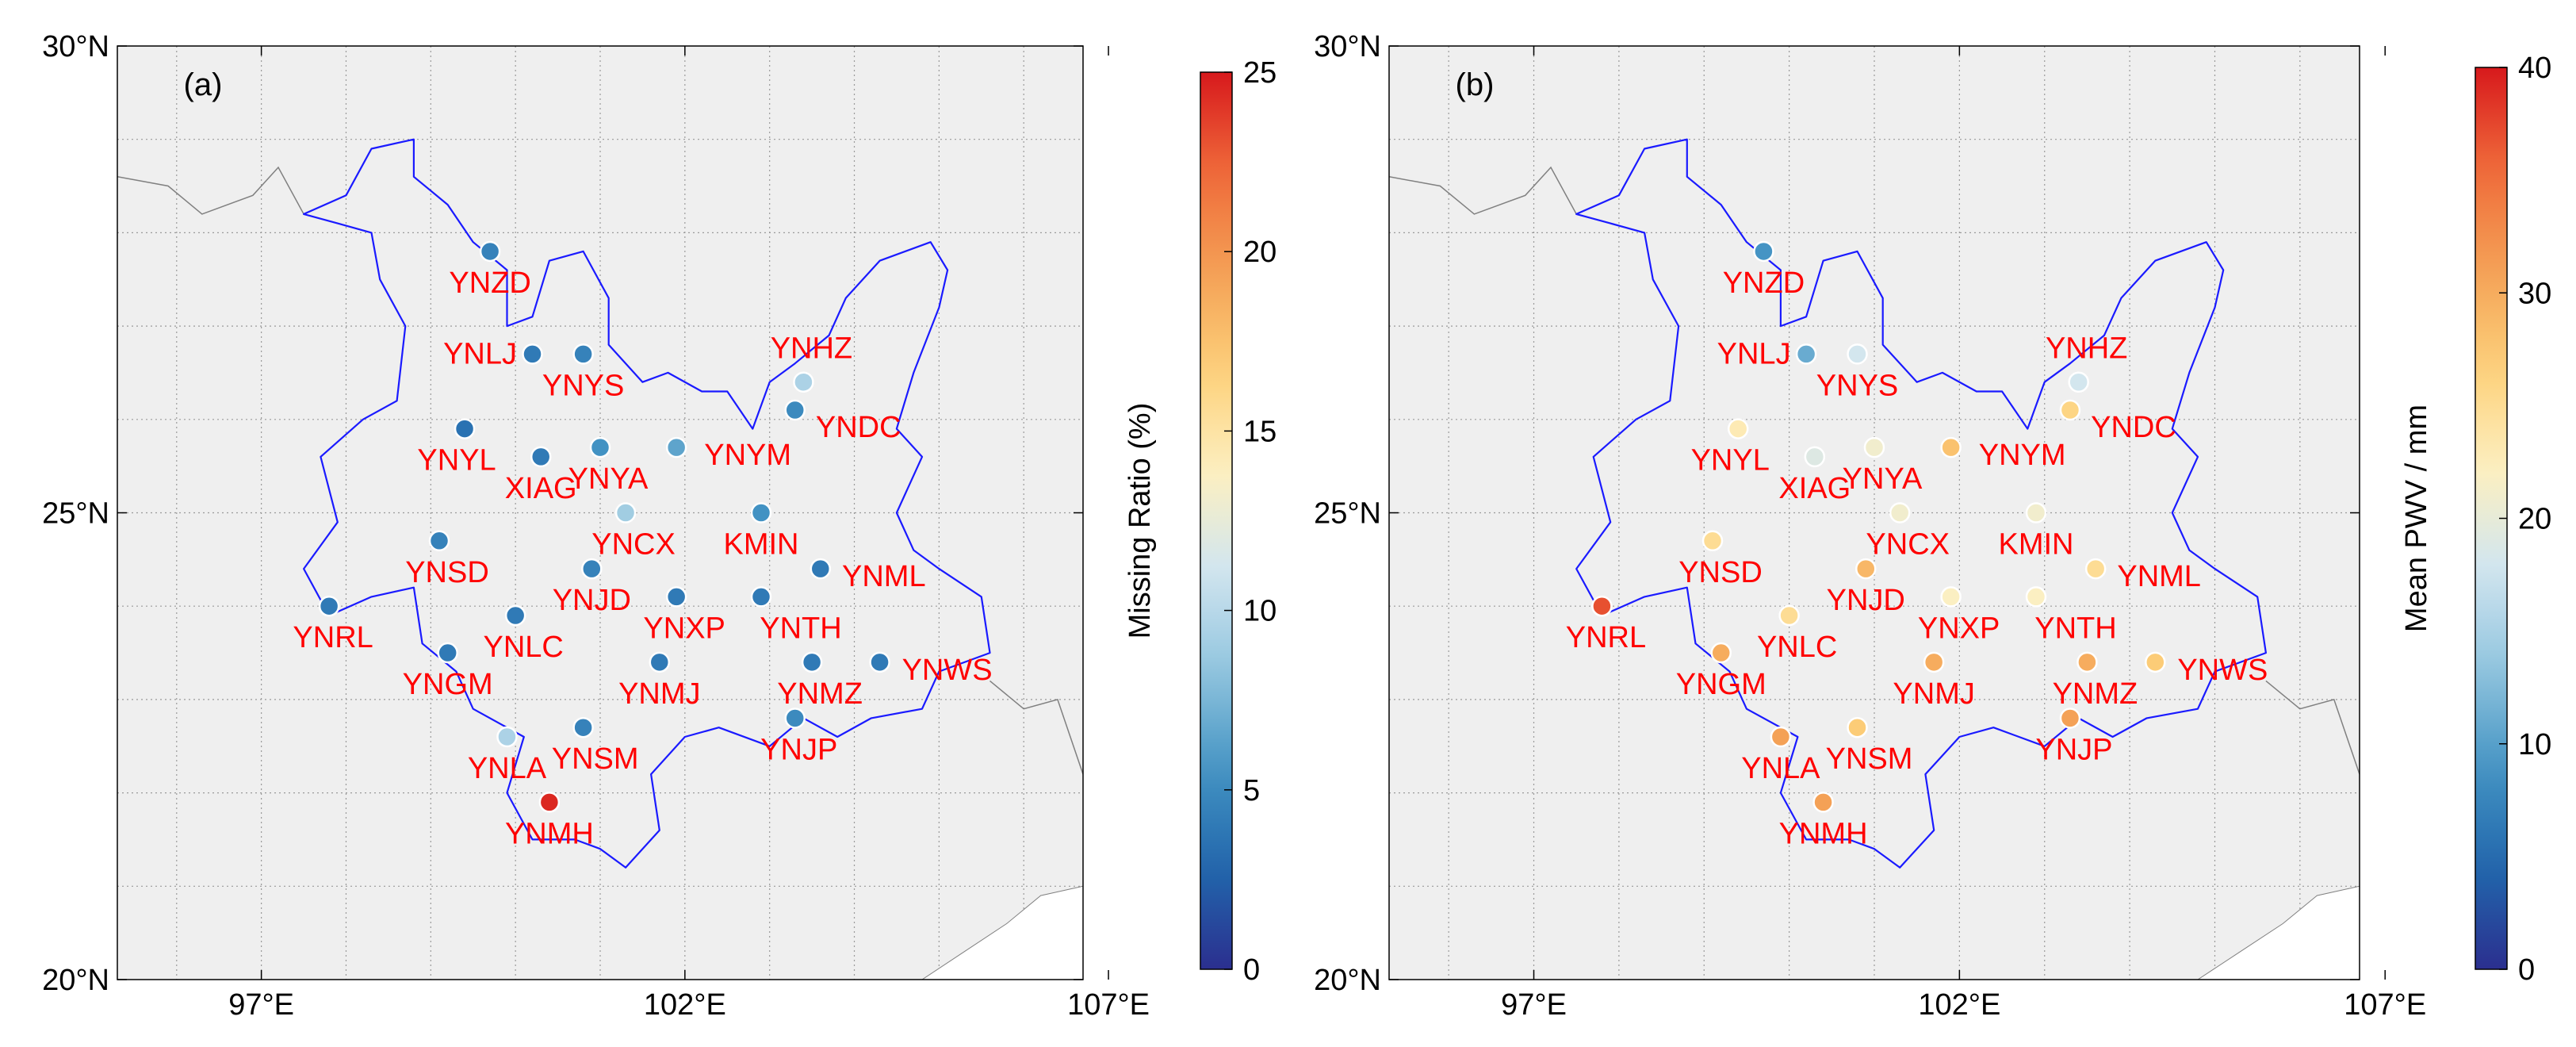 The image size is (2576, 1047). I want to click on station-label: YNYA, so click(608, 479).